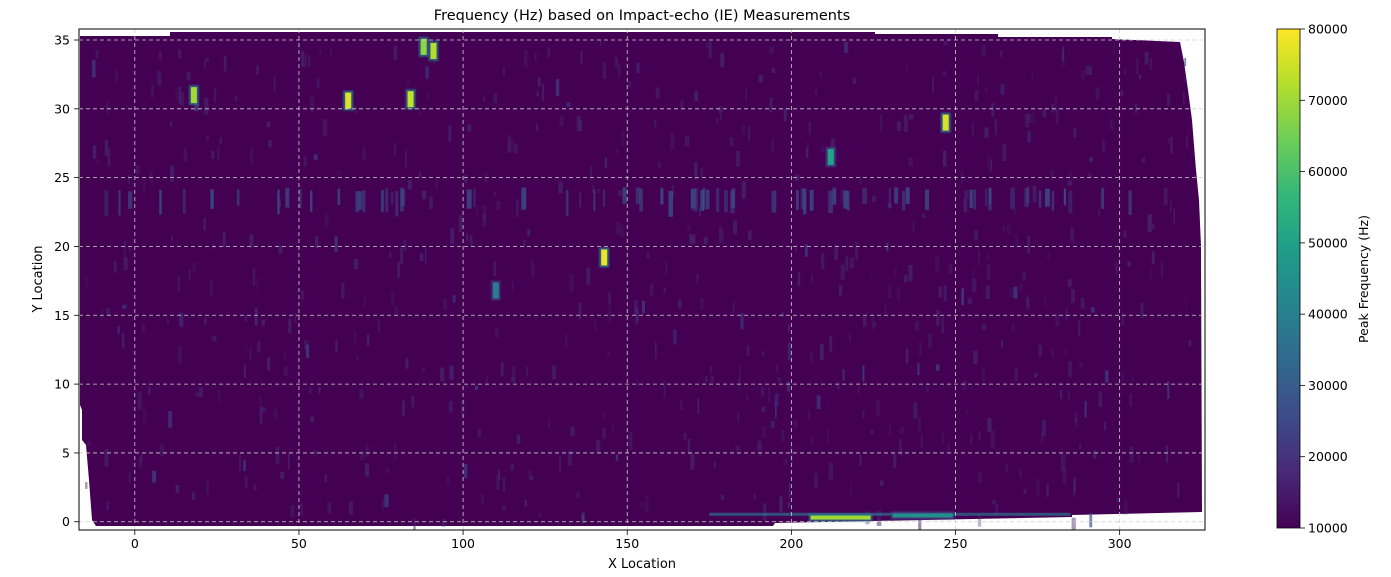 This screenshot has height=577, width=1391. Describe the element at coordinates (62, 40) in the screenshot. I see `y-tick-label: 35` at that location.